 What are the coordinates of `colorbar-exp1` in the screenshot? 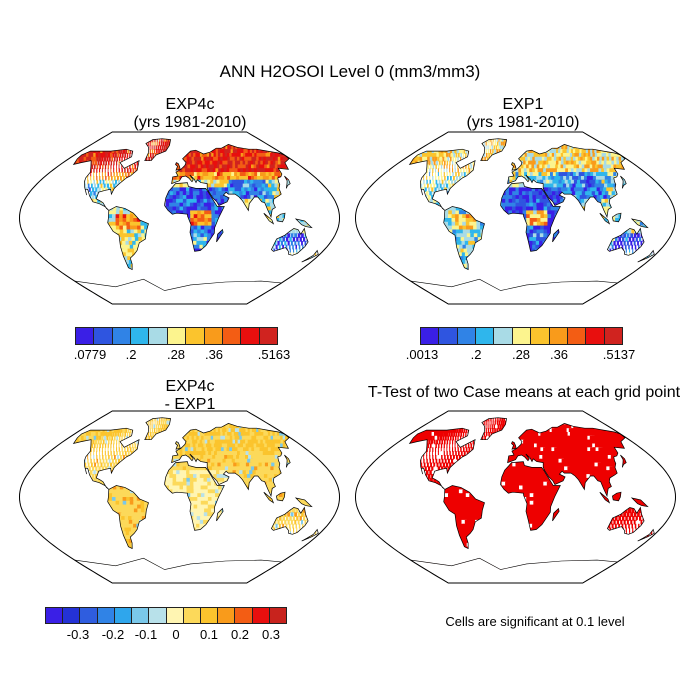 It's located at (521, 336).